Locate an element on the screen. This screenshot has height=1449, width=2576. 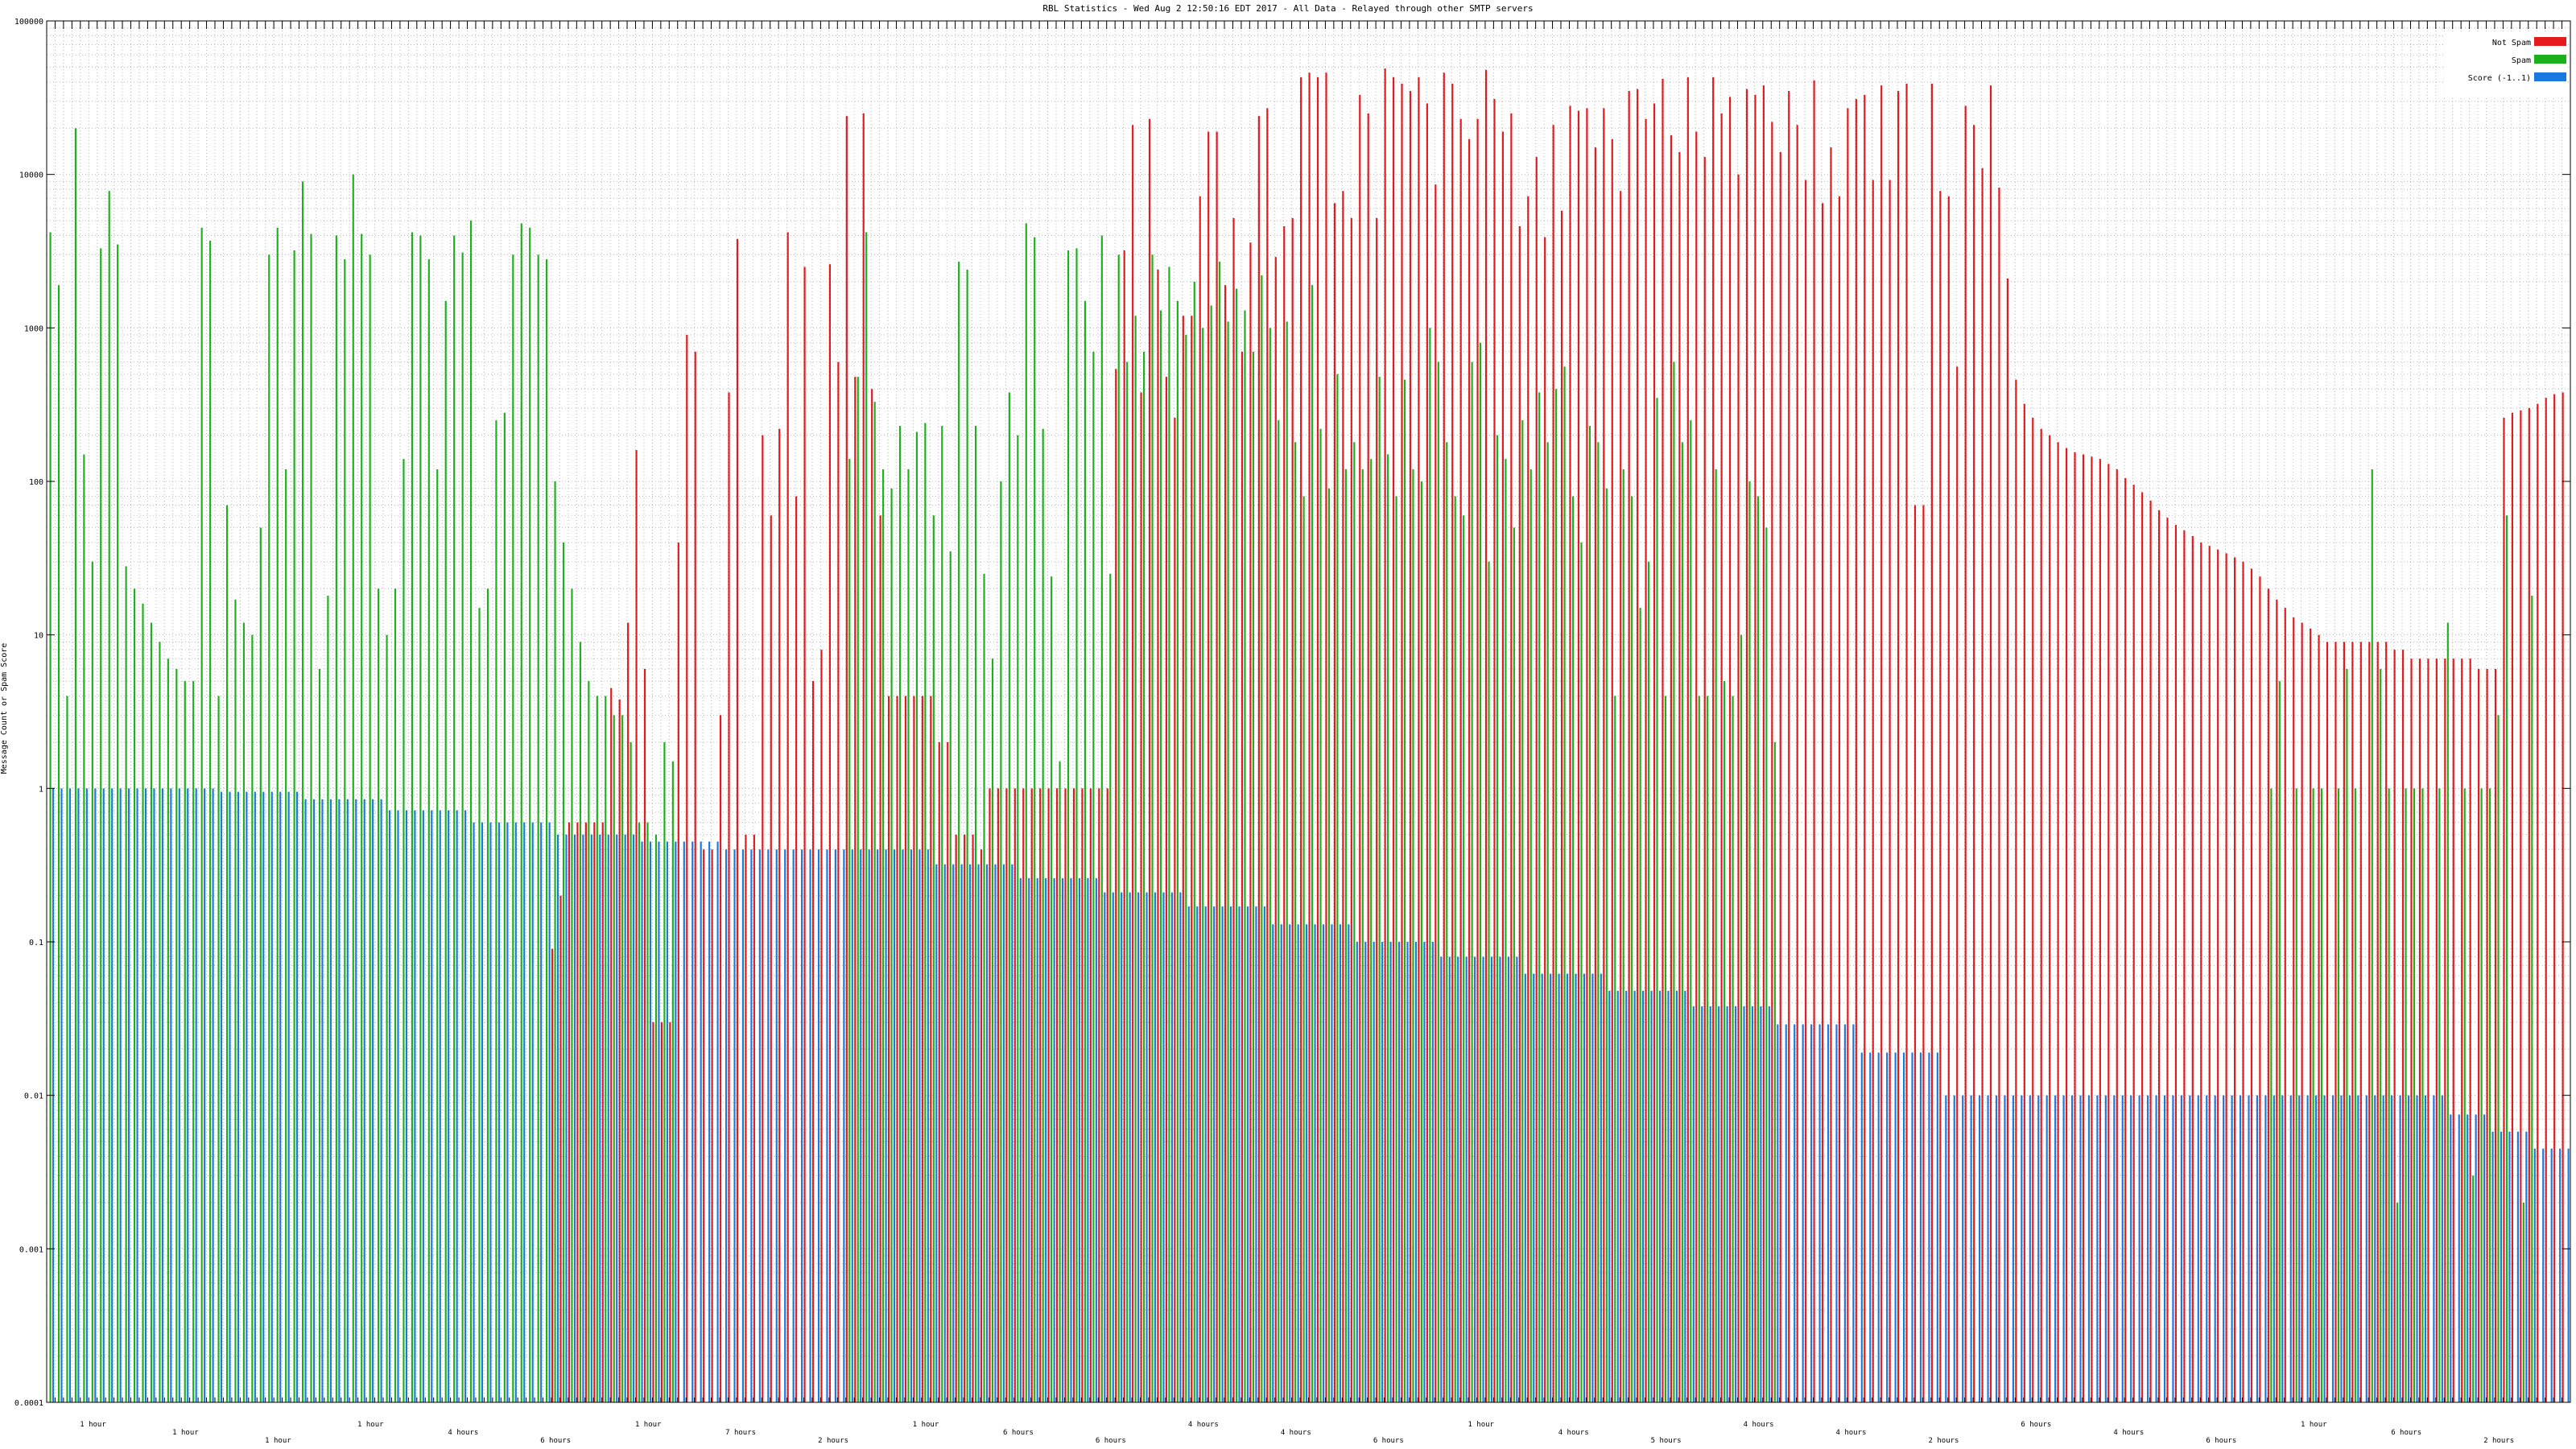
x-category-label: 2 hours is located at coordinates (2498, 1441).